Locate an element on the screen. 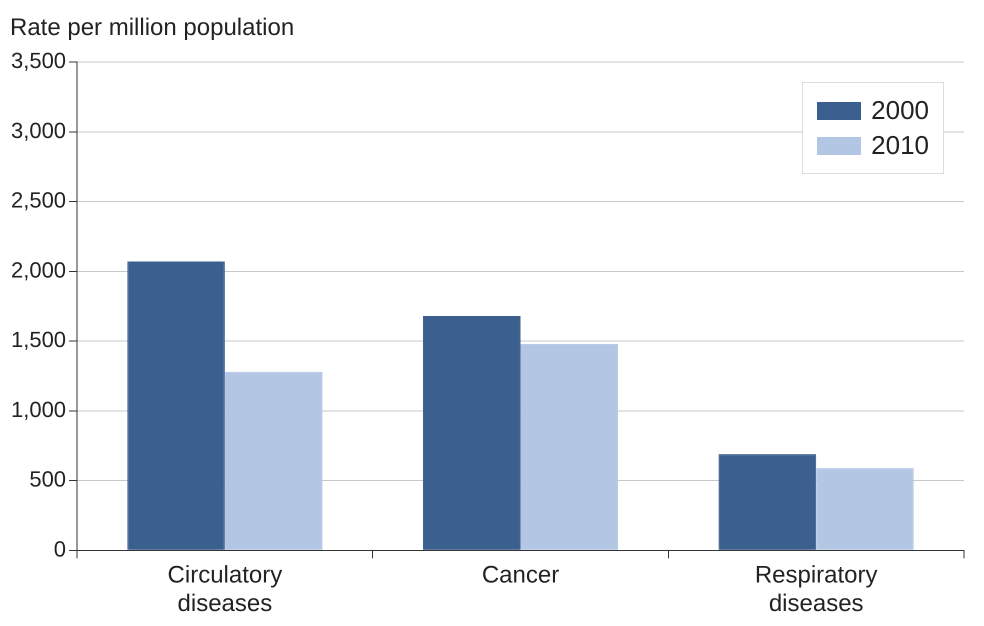 This screenshot has height=626, width=984. legend-label: 2000 is located at coordinates (900, 110).